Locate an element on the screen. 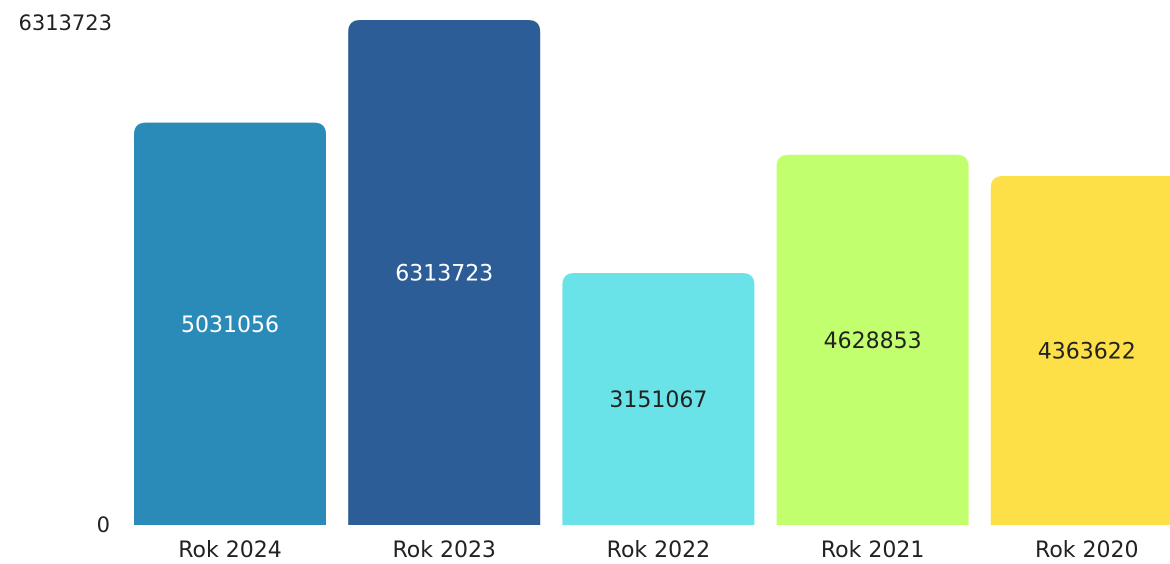 This screenshot has width=1170, height=564. bar-value-label: 6313723 is located at coordinates (444, 274).